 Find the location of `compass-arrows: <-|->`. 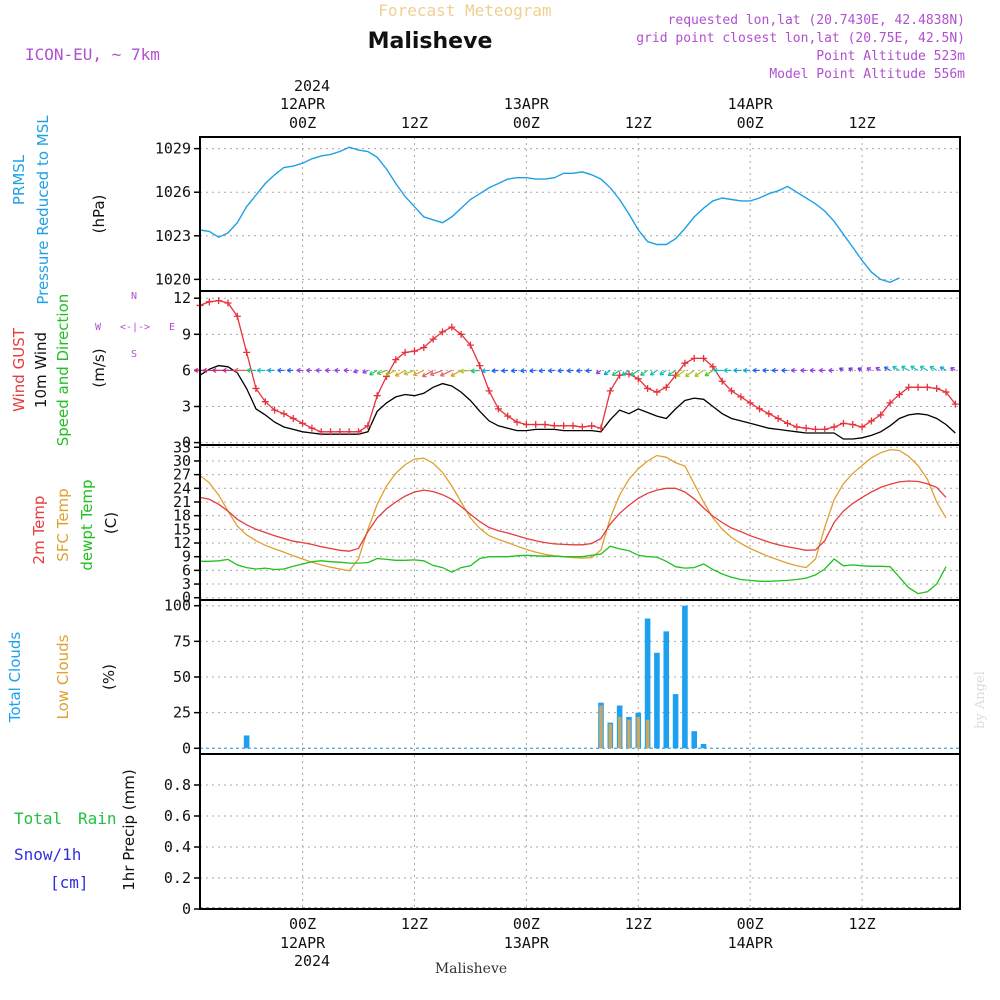

compass-arrows: <-|-> is located at coordinates (135, 327).